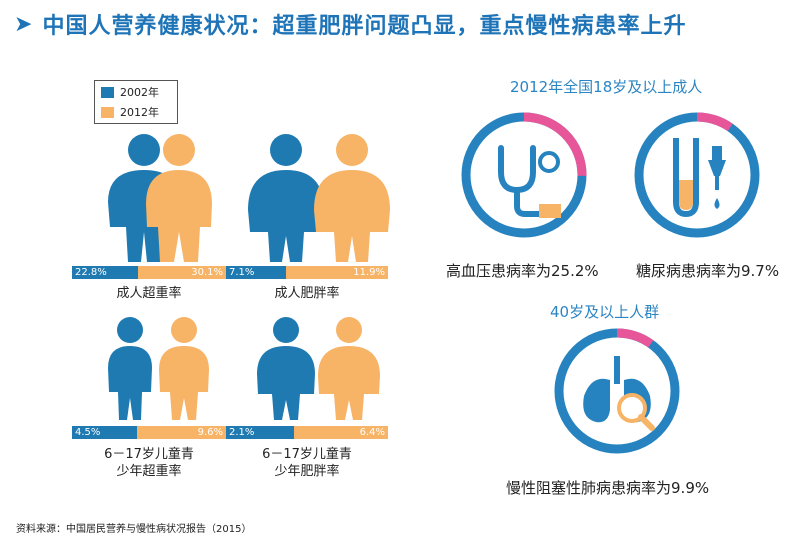 Image resolution: width=811 pixels, height=548 pixels. Describe the element at coordinates (352, 198) in the screenshot. I see `obese-adult-figure-2012` at that location.